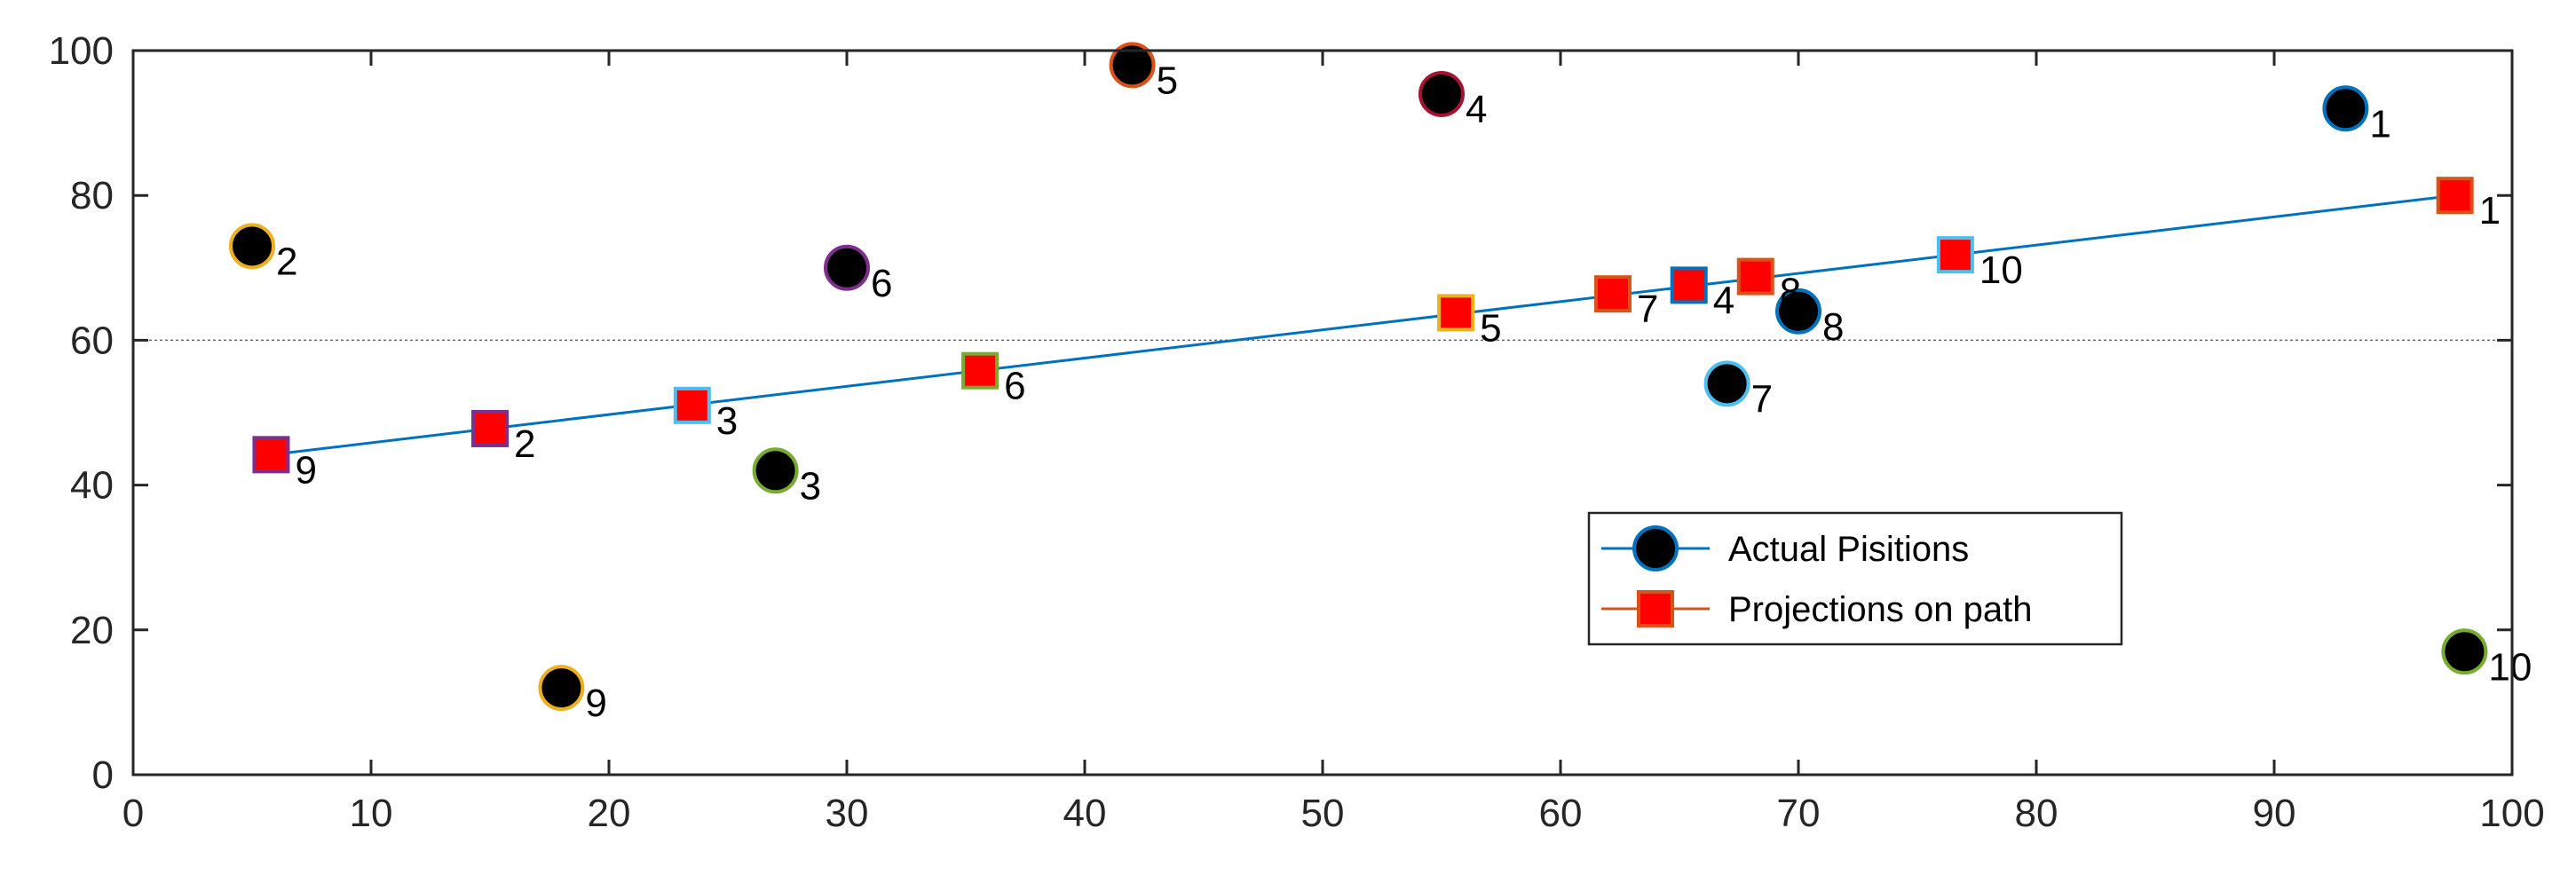  Describe the element at coordinates (1790, 292) in the screenshot. I see `projection-label-8: 8` at that location.